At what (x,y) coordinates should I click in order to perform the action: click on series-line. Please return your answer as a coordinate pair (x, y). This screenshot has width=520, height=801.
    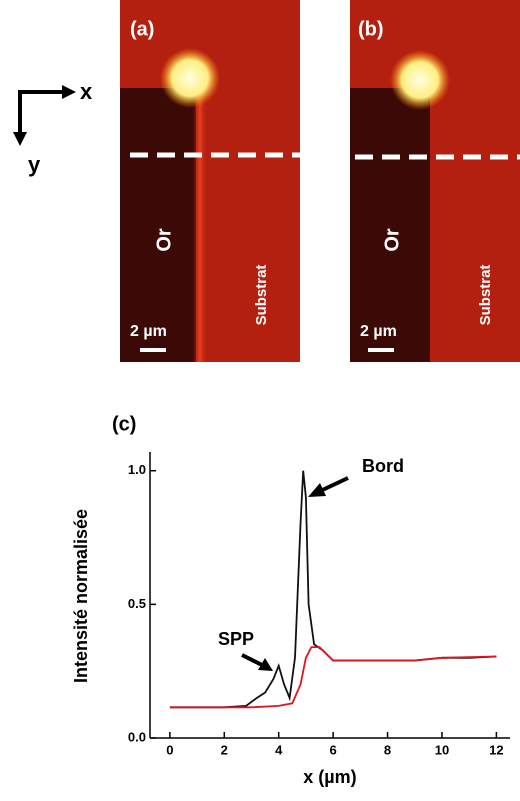
    Looking at the image, I should click on (333, 677).